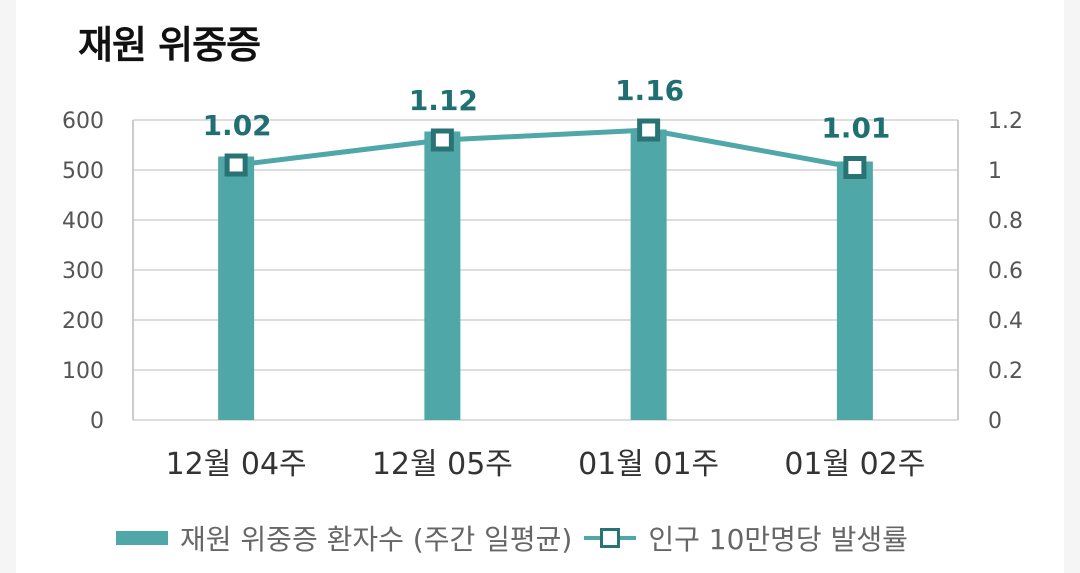 This screenshot has height=573, width=1080. Describe the element at coordinates (854, 464) in the screenshot. I see `x-category-label: 01월 02주` at that location.